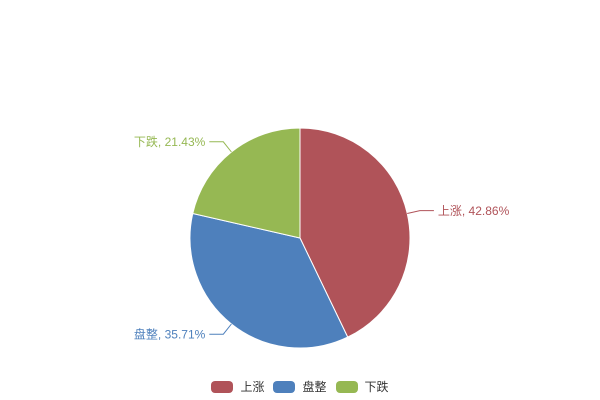 This screenshot has width=600, height=400. What do you see at coordinates (376, 387) in the screenshot?
I see `legend-label-下跌: 下跌` at bounding box center [376, 387].